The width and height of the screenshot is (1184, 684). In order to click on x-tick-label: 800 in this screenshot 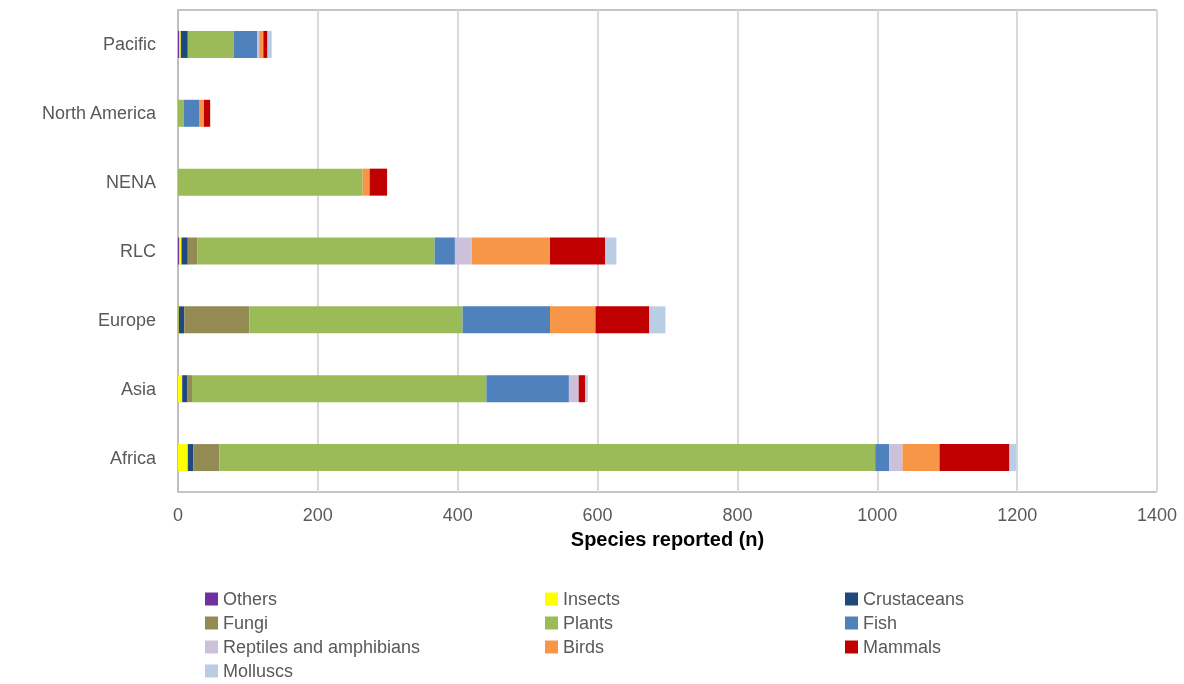, I will do `click(737, 515)`.